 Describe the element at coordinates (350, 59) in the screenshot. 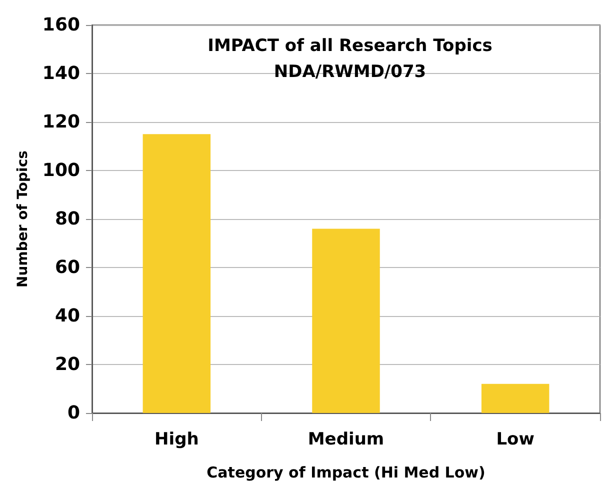

I see `text: IMPACT of all Research Topics NDA/RWMD/073` at that location.